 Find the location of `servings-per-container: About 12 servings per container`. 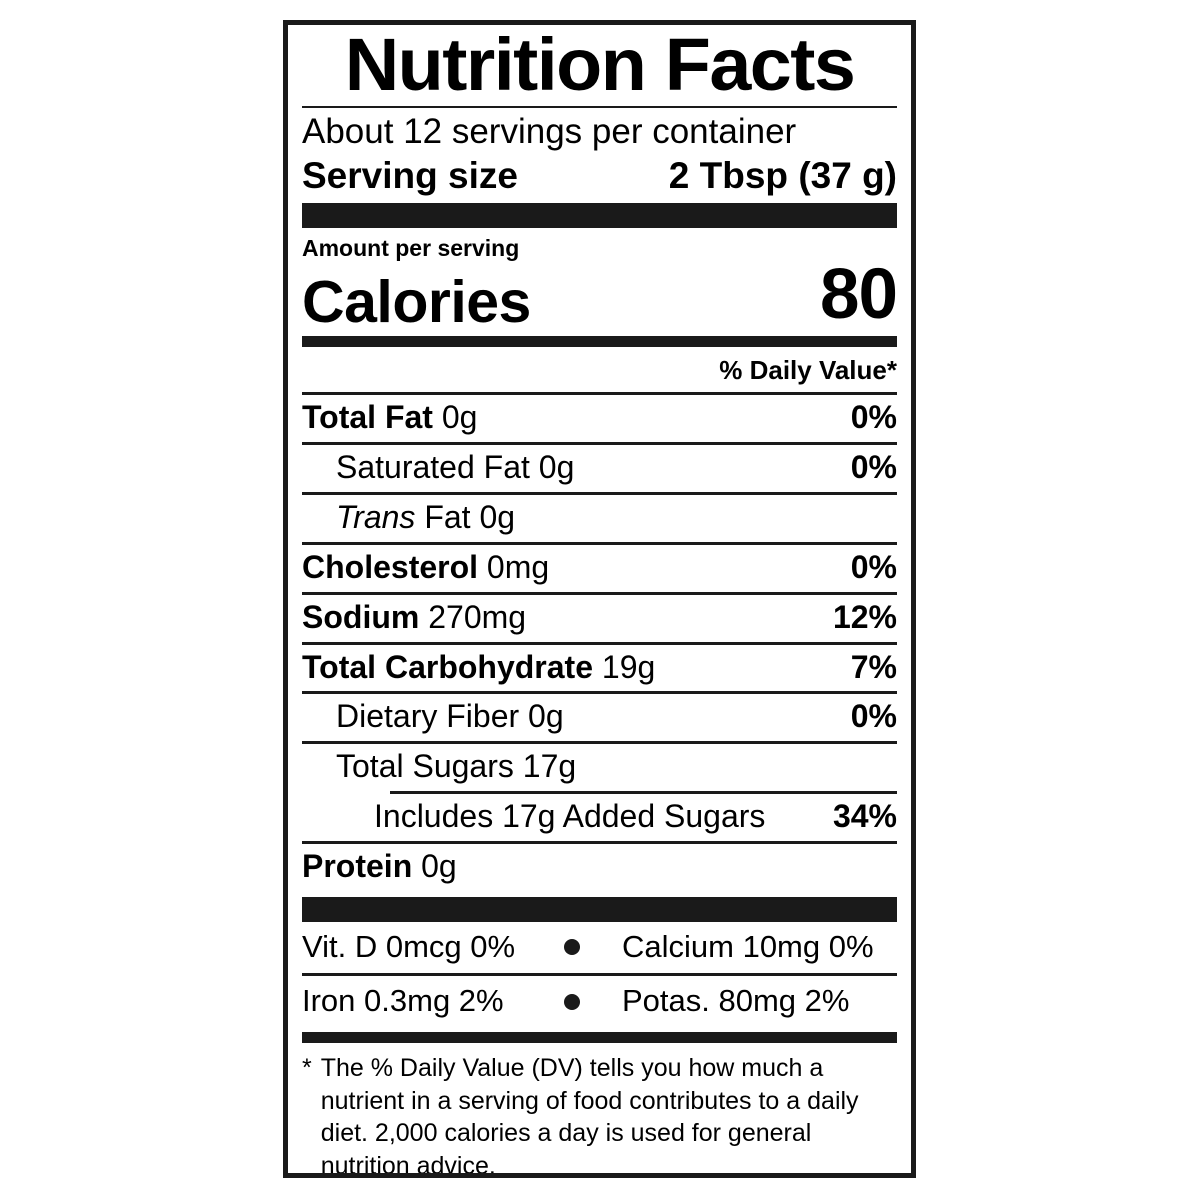

servings-per-container: About 12 servings per container is located at coordinates (549, 132).